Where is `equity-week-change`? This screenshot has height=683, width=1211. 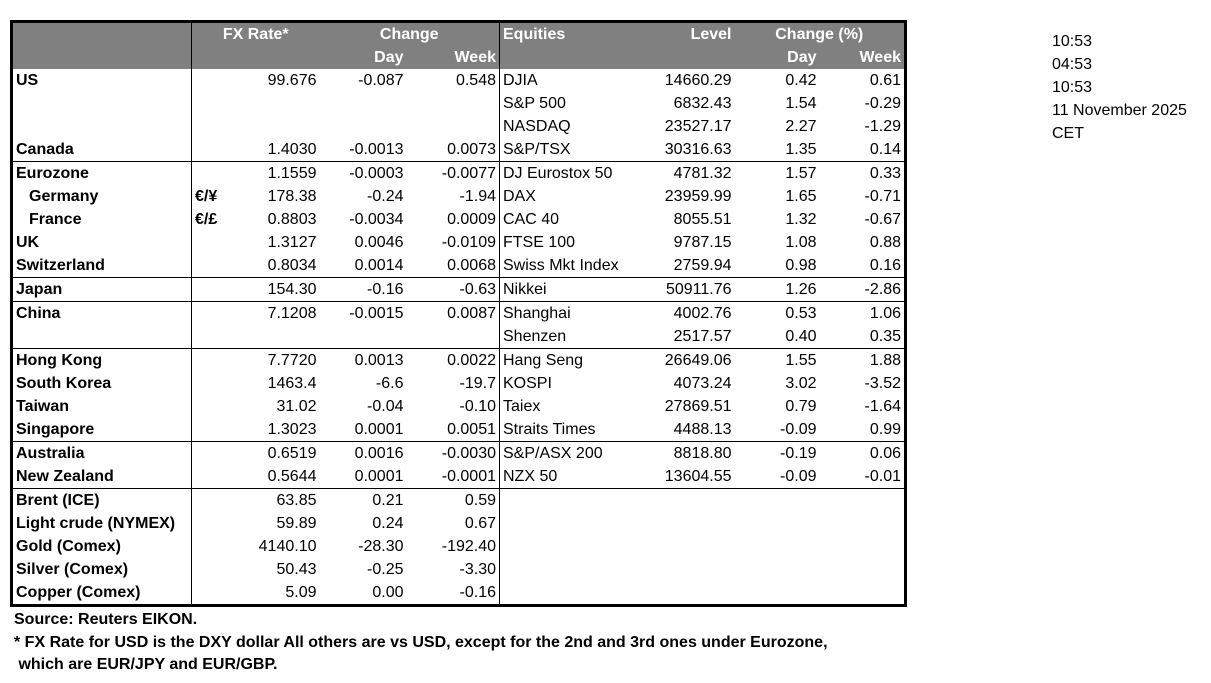
equity-week-change is located at coordinates (863, 523).